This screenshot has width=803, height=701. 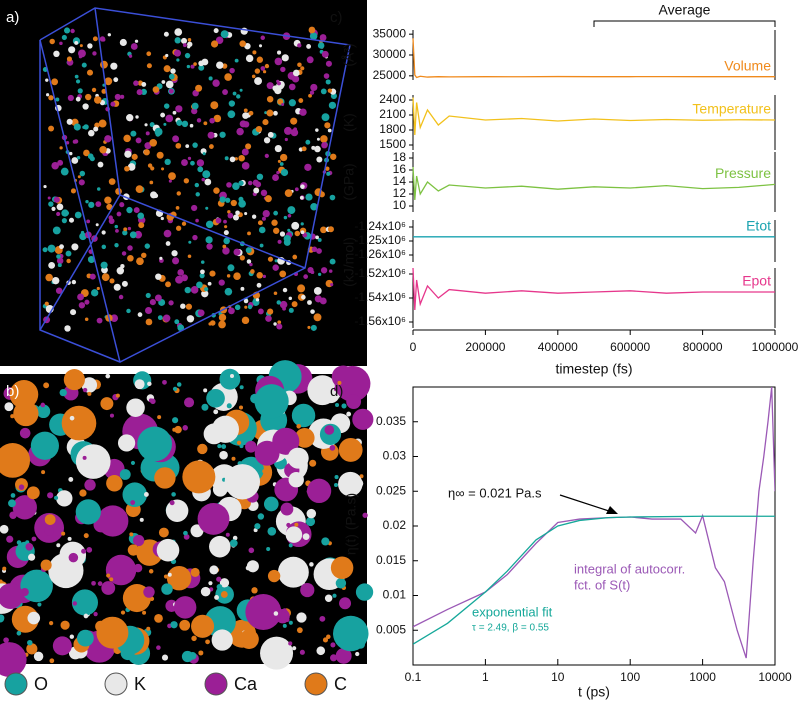 What do you see at coordinates (380, 273) in the screenshot?
I see `y-tick-label: -1.52x10⁶` at bounding box center [380, 273].